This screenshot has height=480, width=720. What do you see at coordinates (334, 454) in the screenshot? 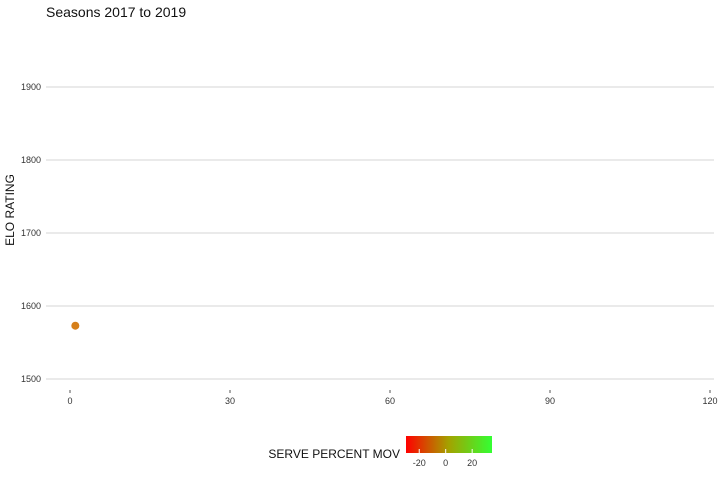
I see `legend-title: SERVE PERCENT MOV` at bounding box center [334, 454].